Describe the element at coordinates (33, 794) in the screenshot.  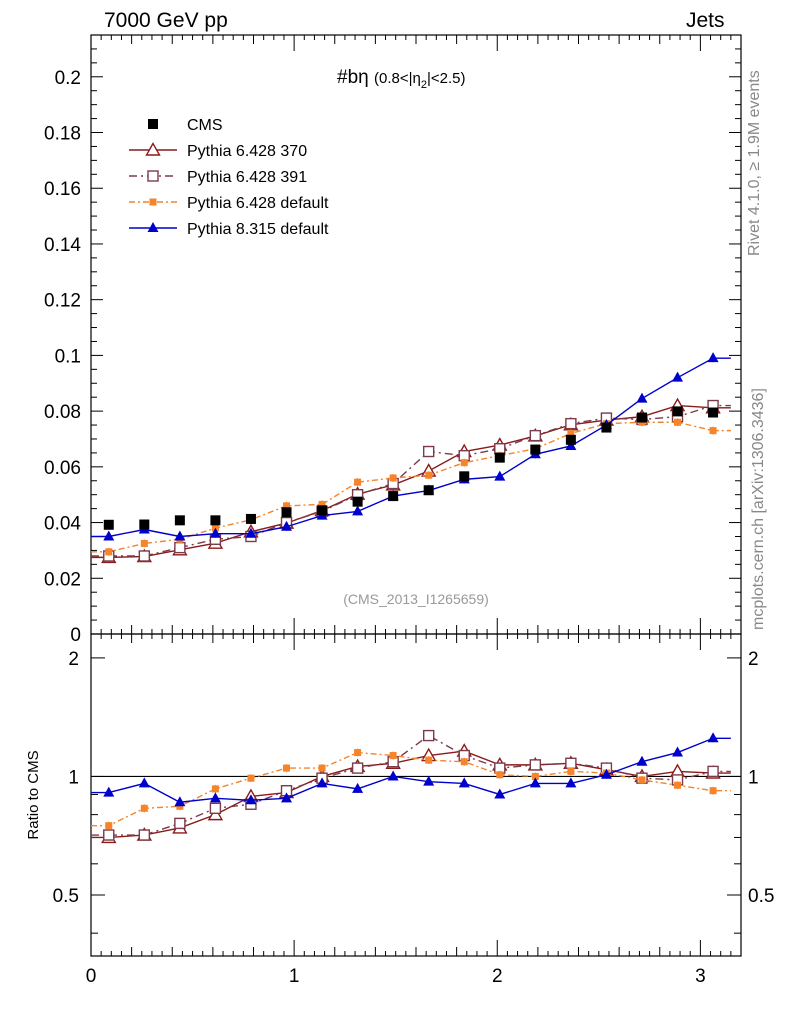
I see `ratio-axis-label: Ratio to CMS` at that location.